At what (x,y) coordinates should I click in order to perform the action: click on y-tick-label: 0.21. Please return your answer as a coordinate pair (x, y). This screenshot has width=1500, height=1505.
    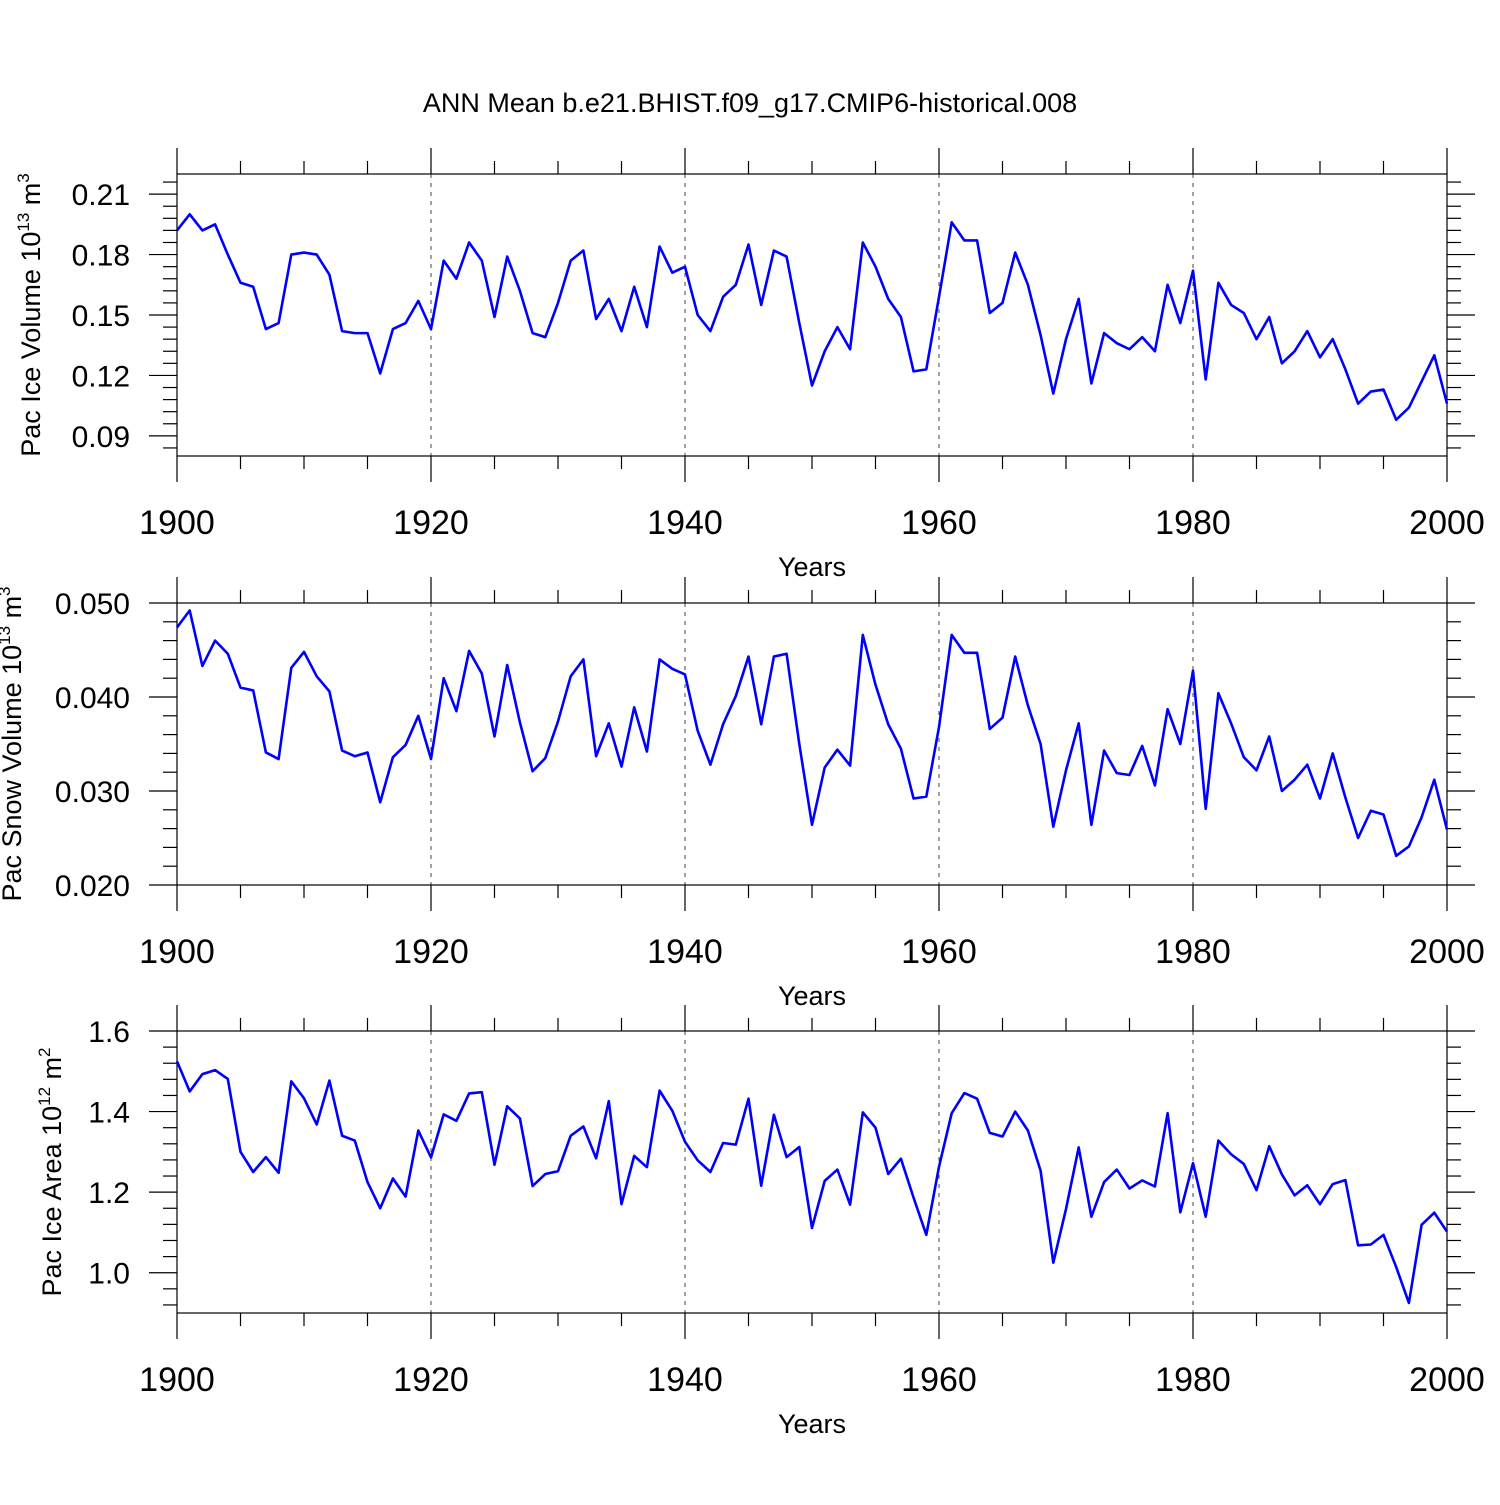
    Looking at the image, I should click on (101, 195).